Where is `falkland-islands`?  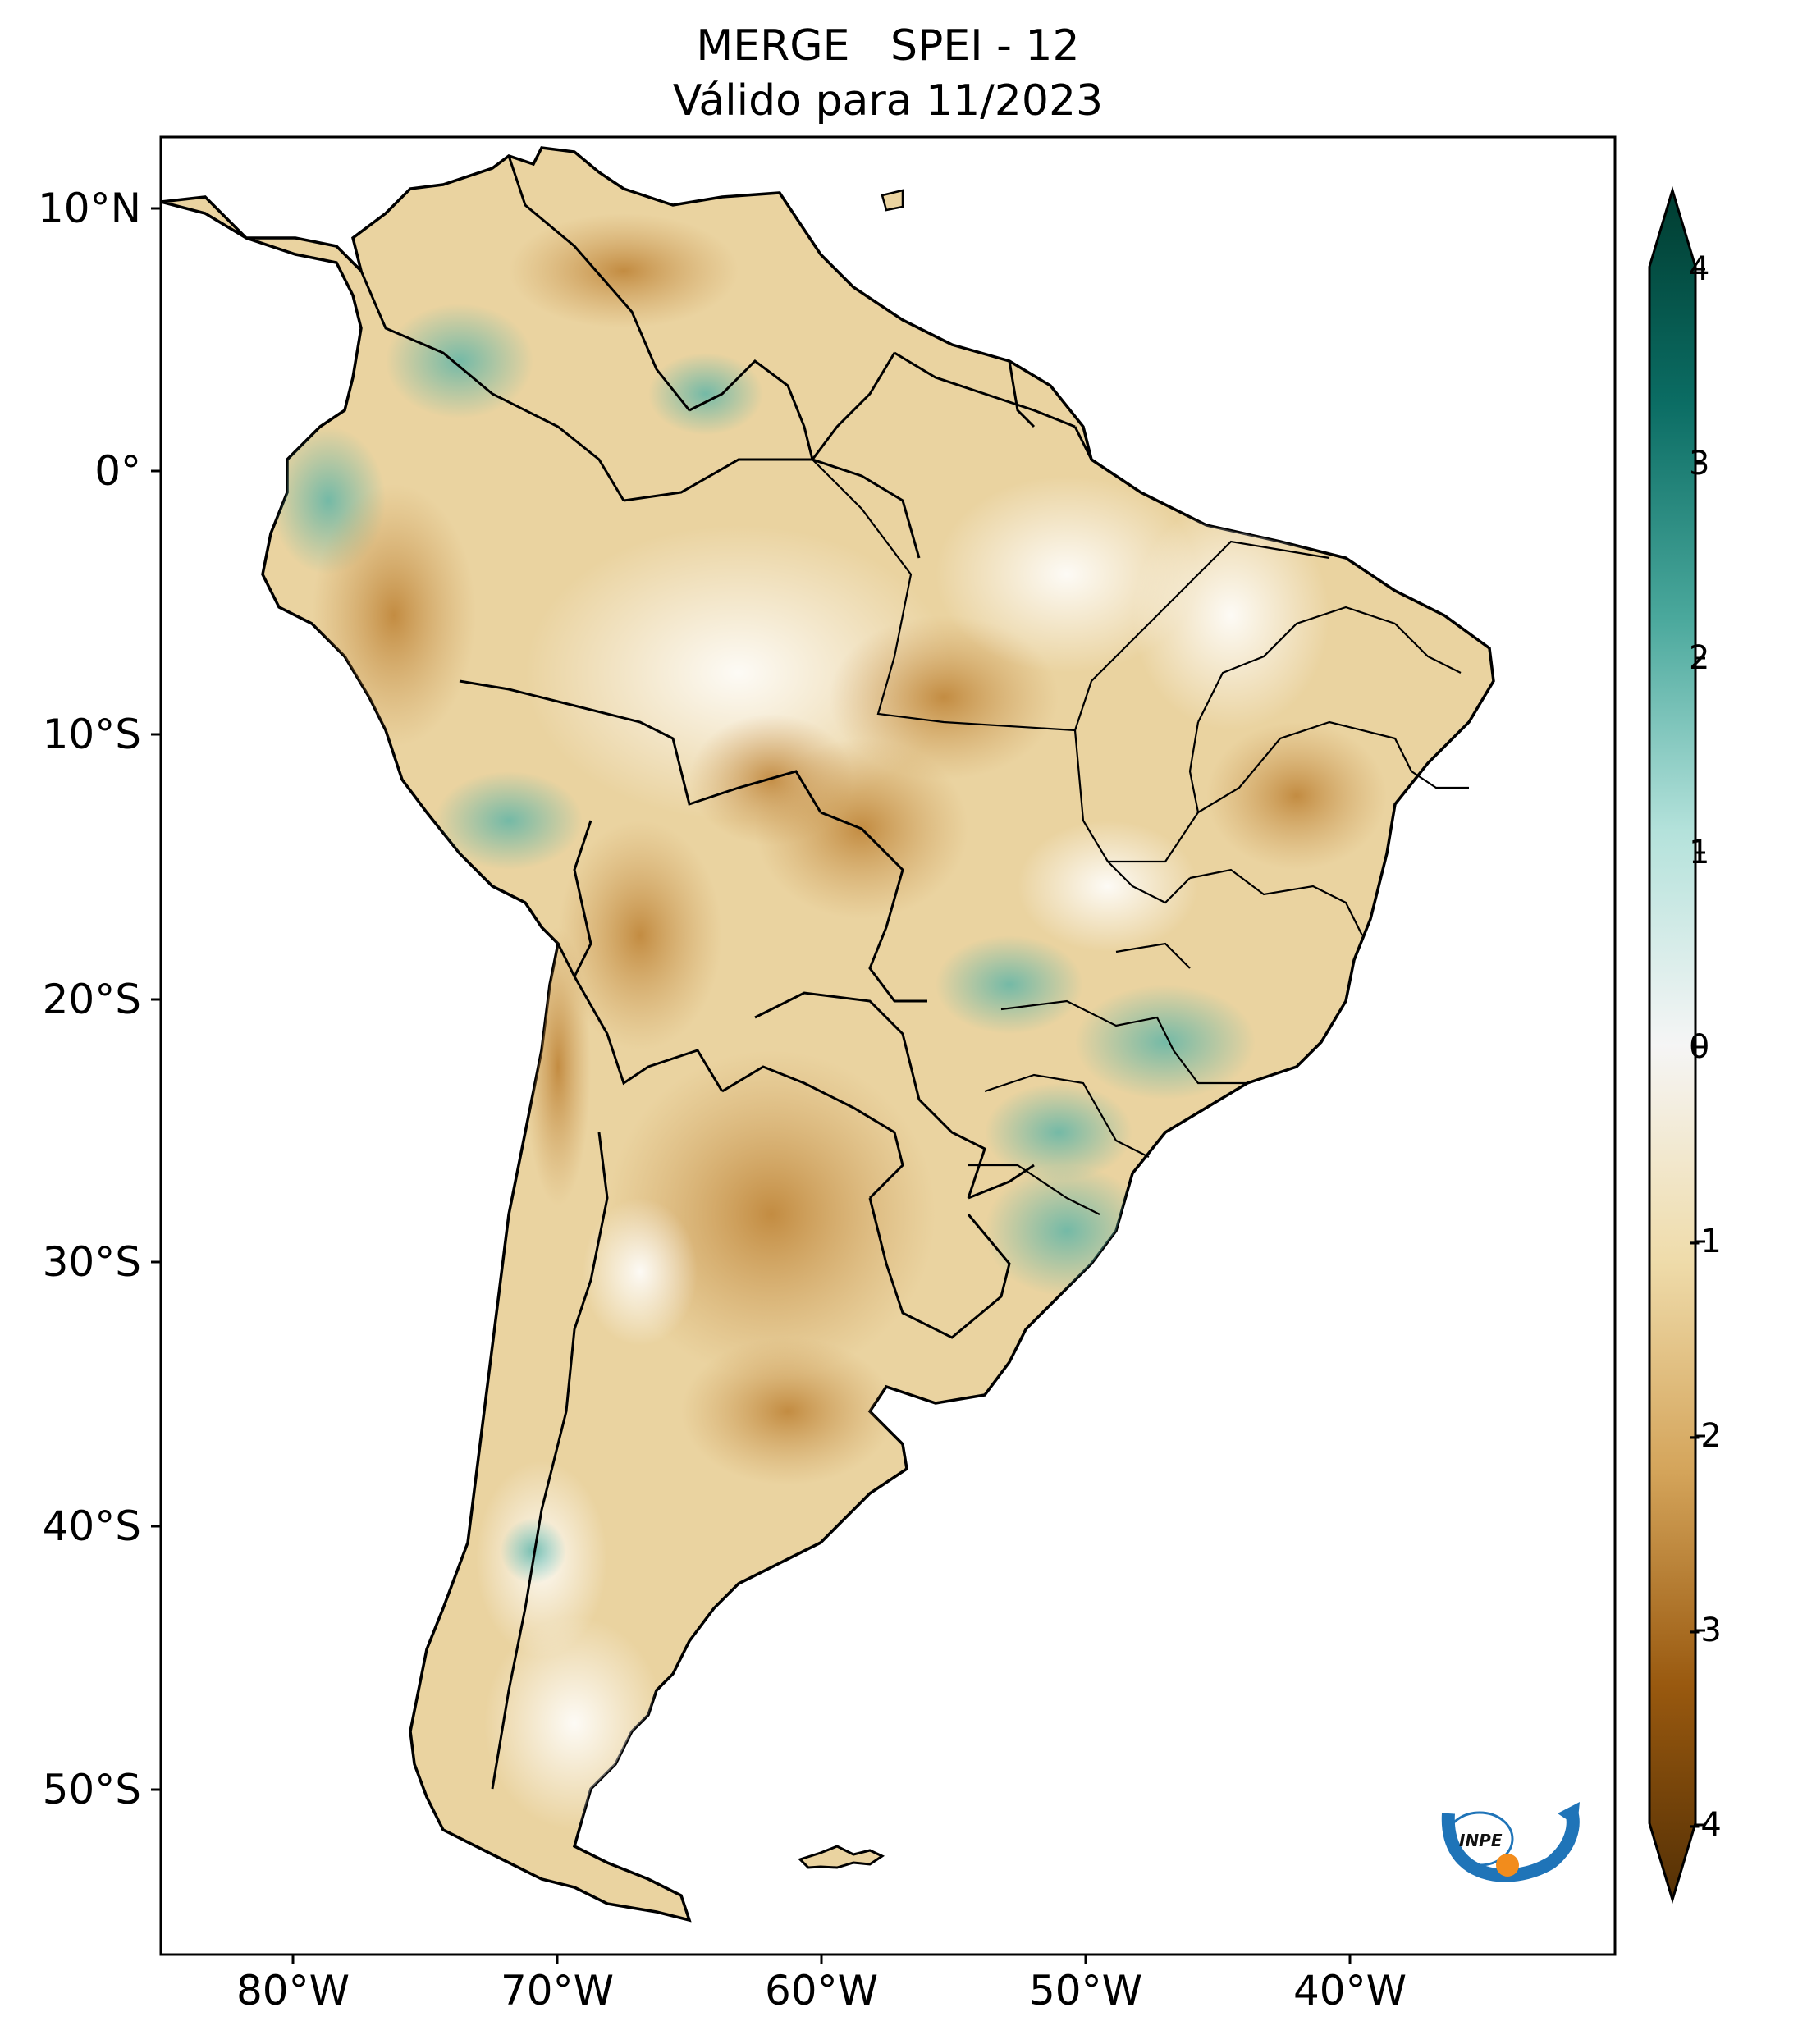
falkland-islands is located at coordinates (841, 1857).